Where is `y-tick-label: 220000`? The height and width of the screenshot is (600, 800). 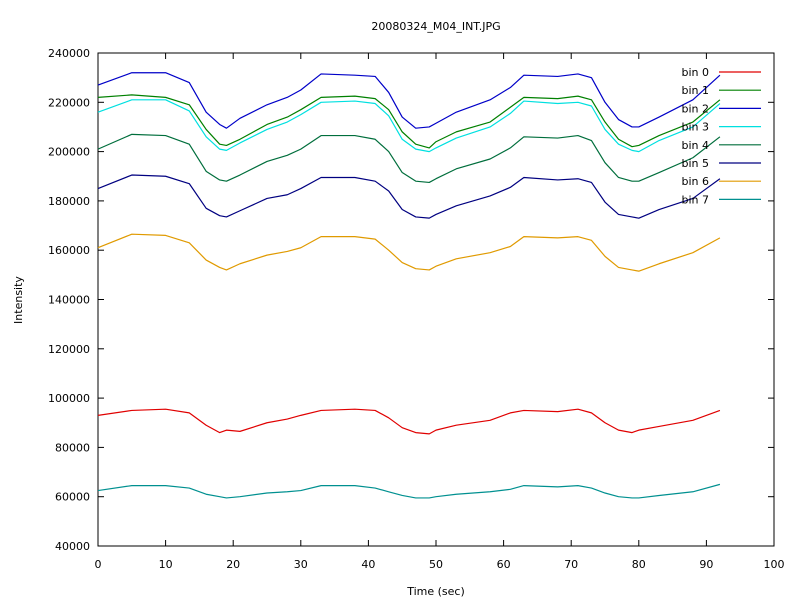 y-tick-label: 220000 is located at coordinates (69, 102).